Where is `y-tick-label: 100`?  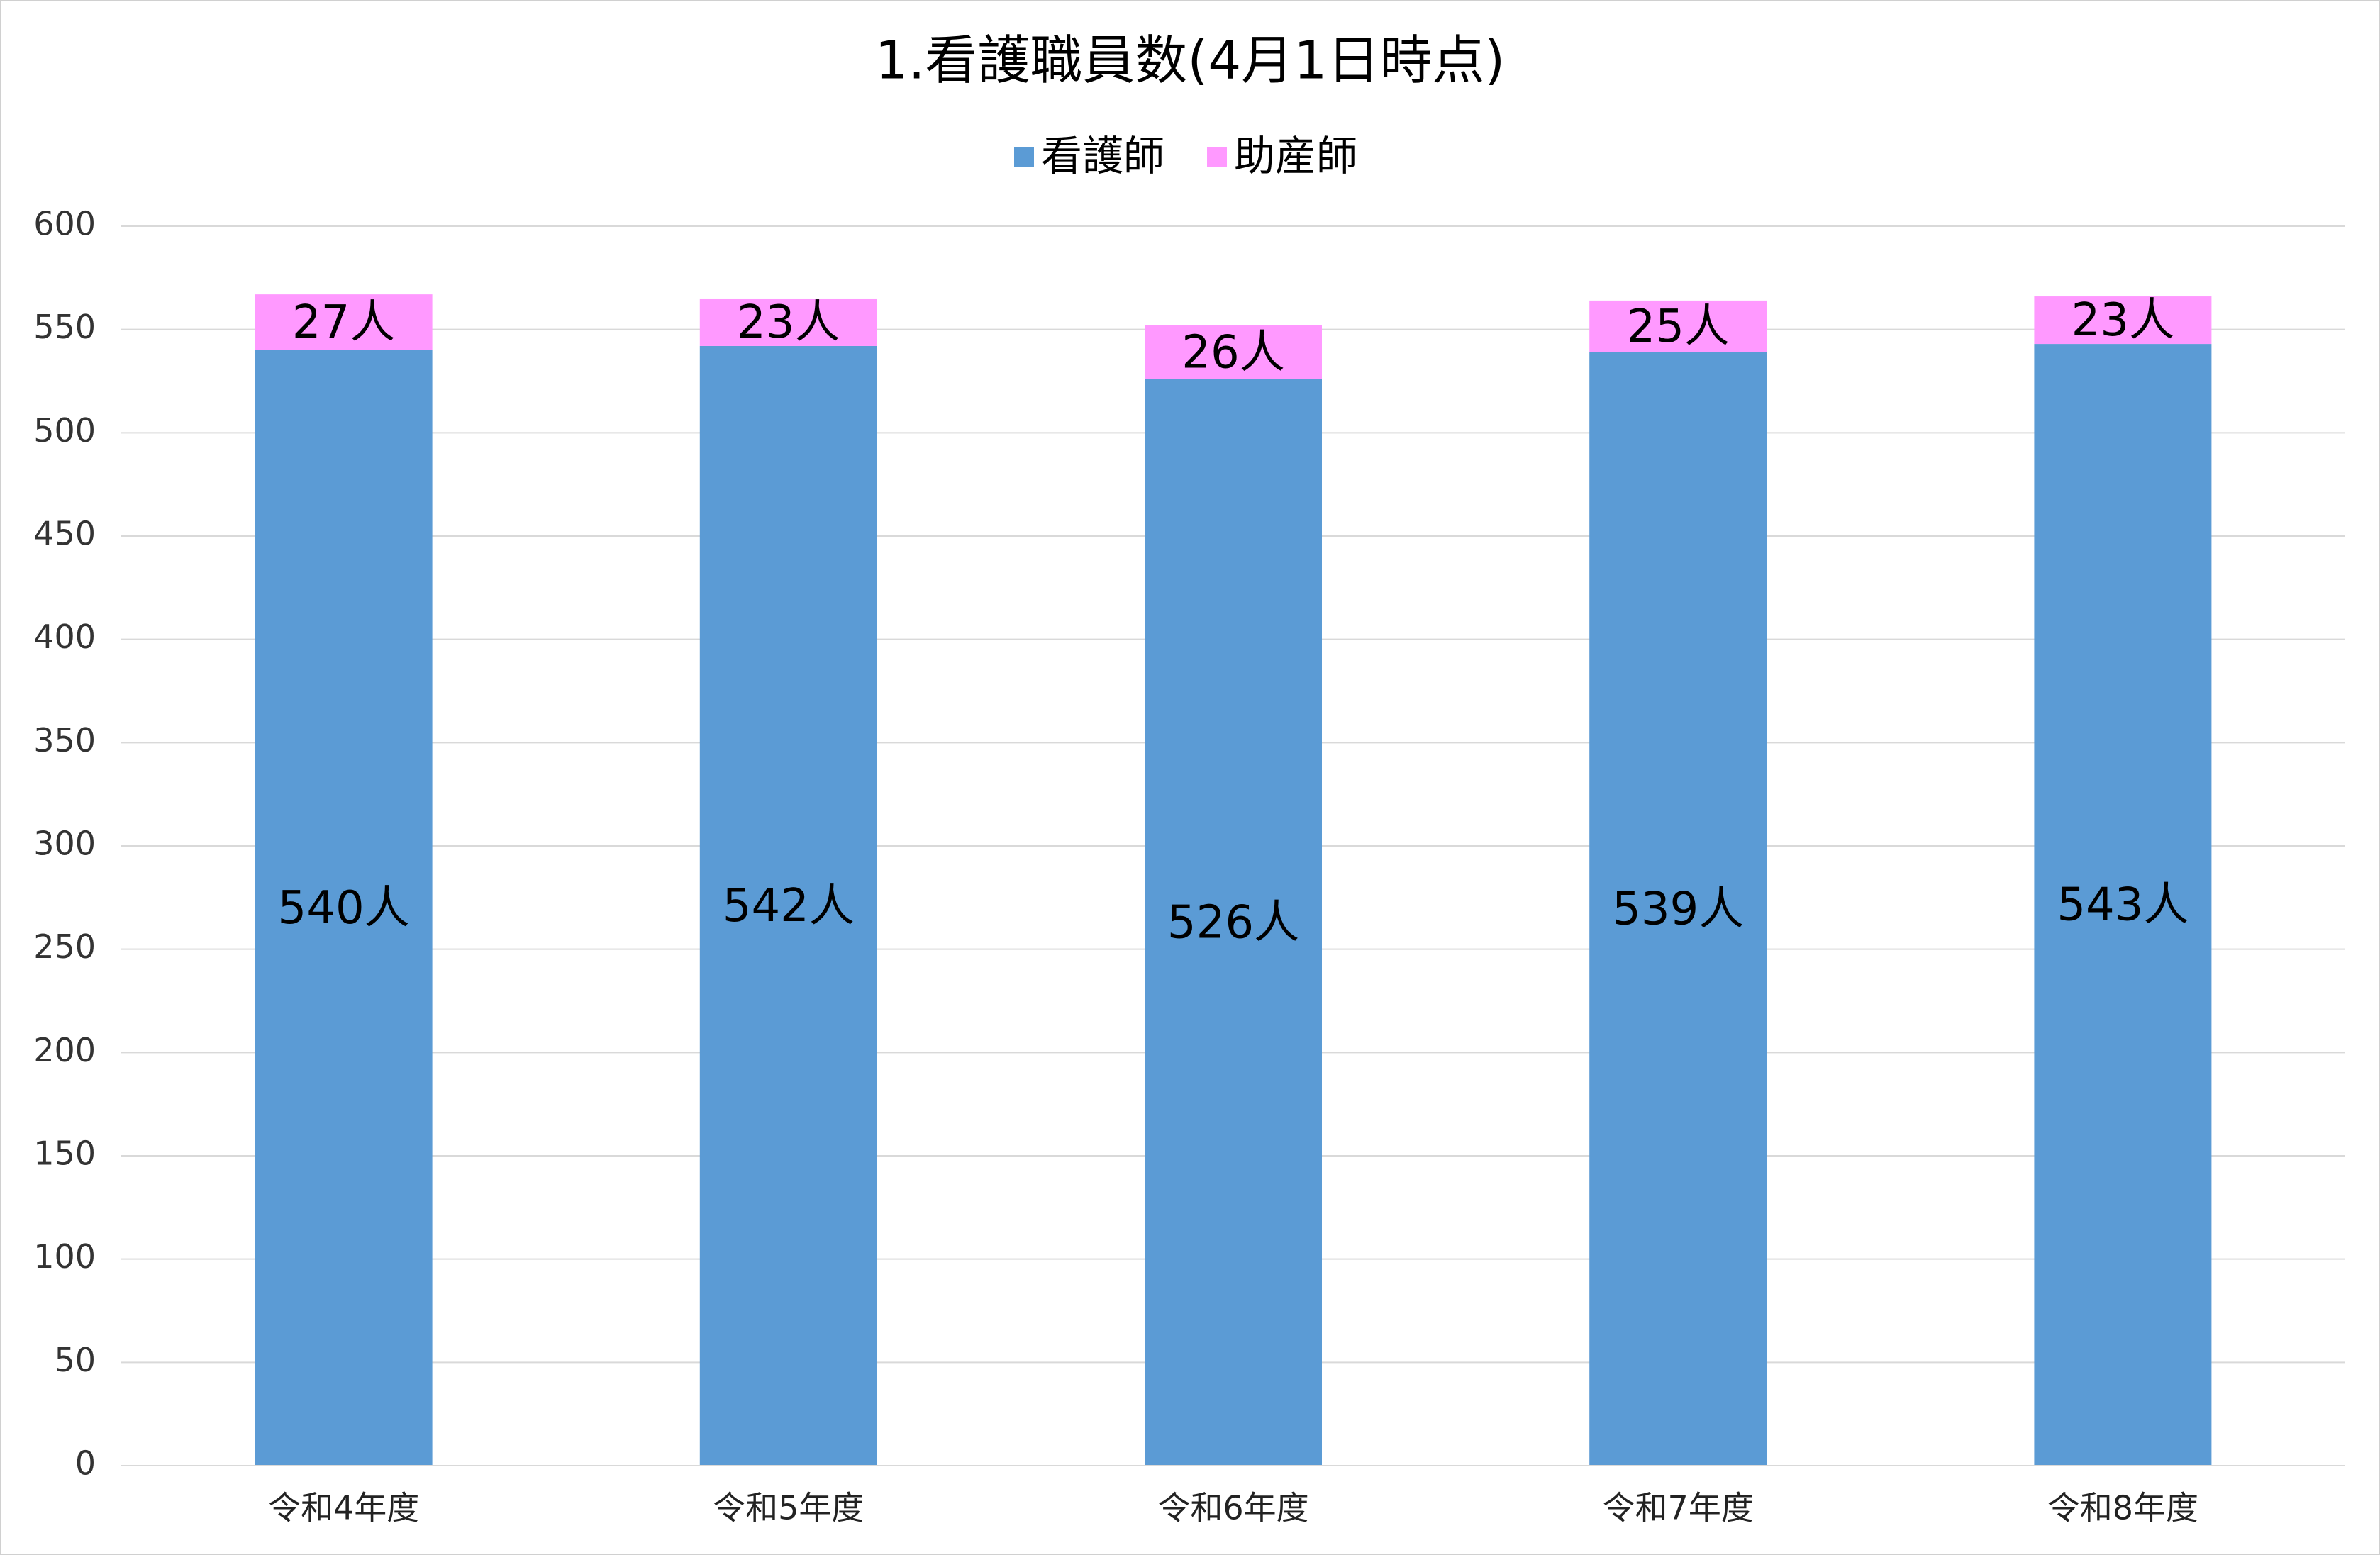
y-tick-label: 100 is located at coordinates (65, 1256).